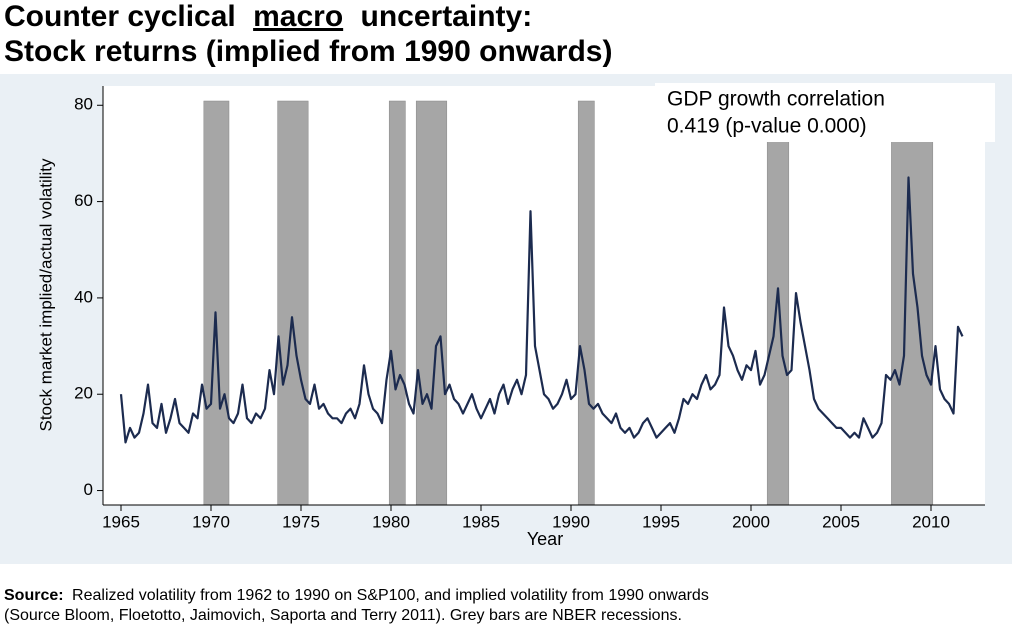  What do you see at coordinates (298, 16) in the screenshot?
I see `title-emphasis: macro` at bounding box center [298, 16].